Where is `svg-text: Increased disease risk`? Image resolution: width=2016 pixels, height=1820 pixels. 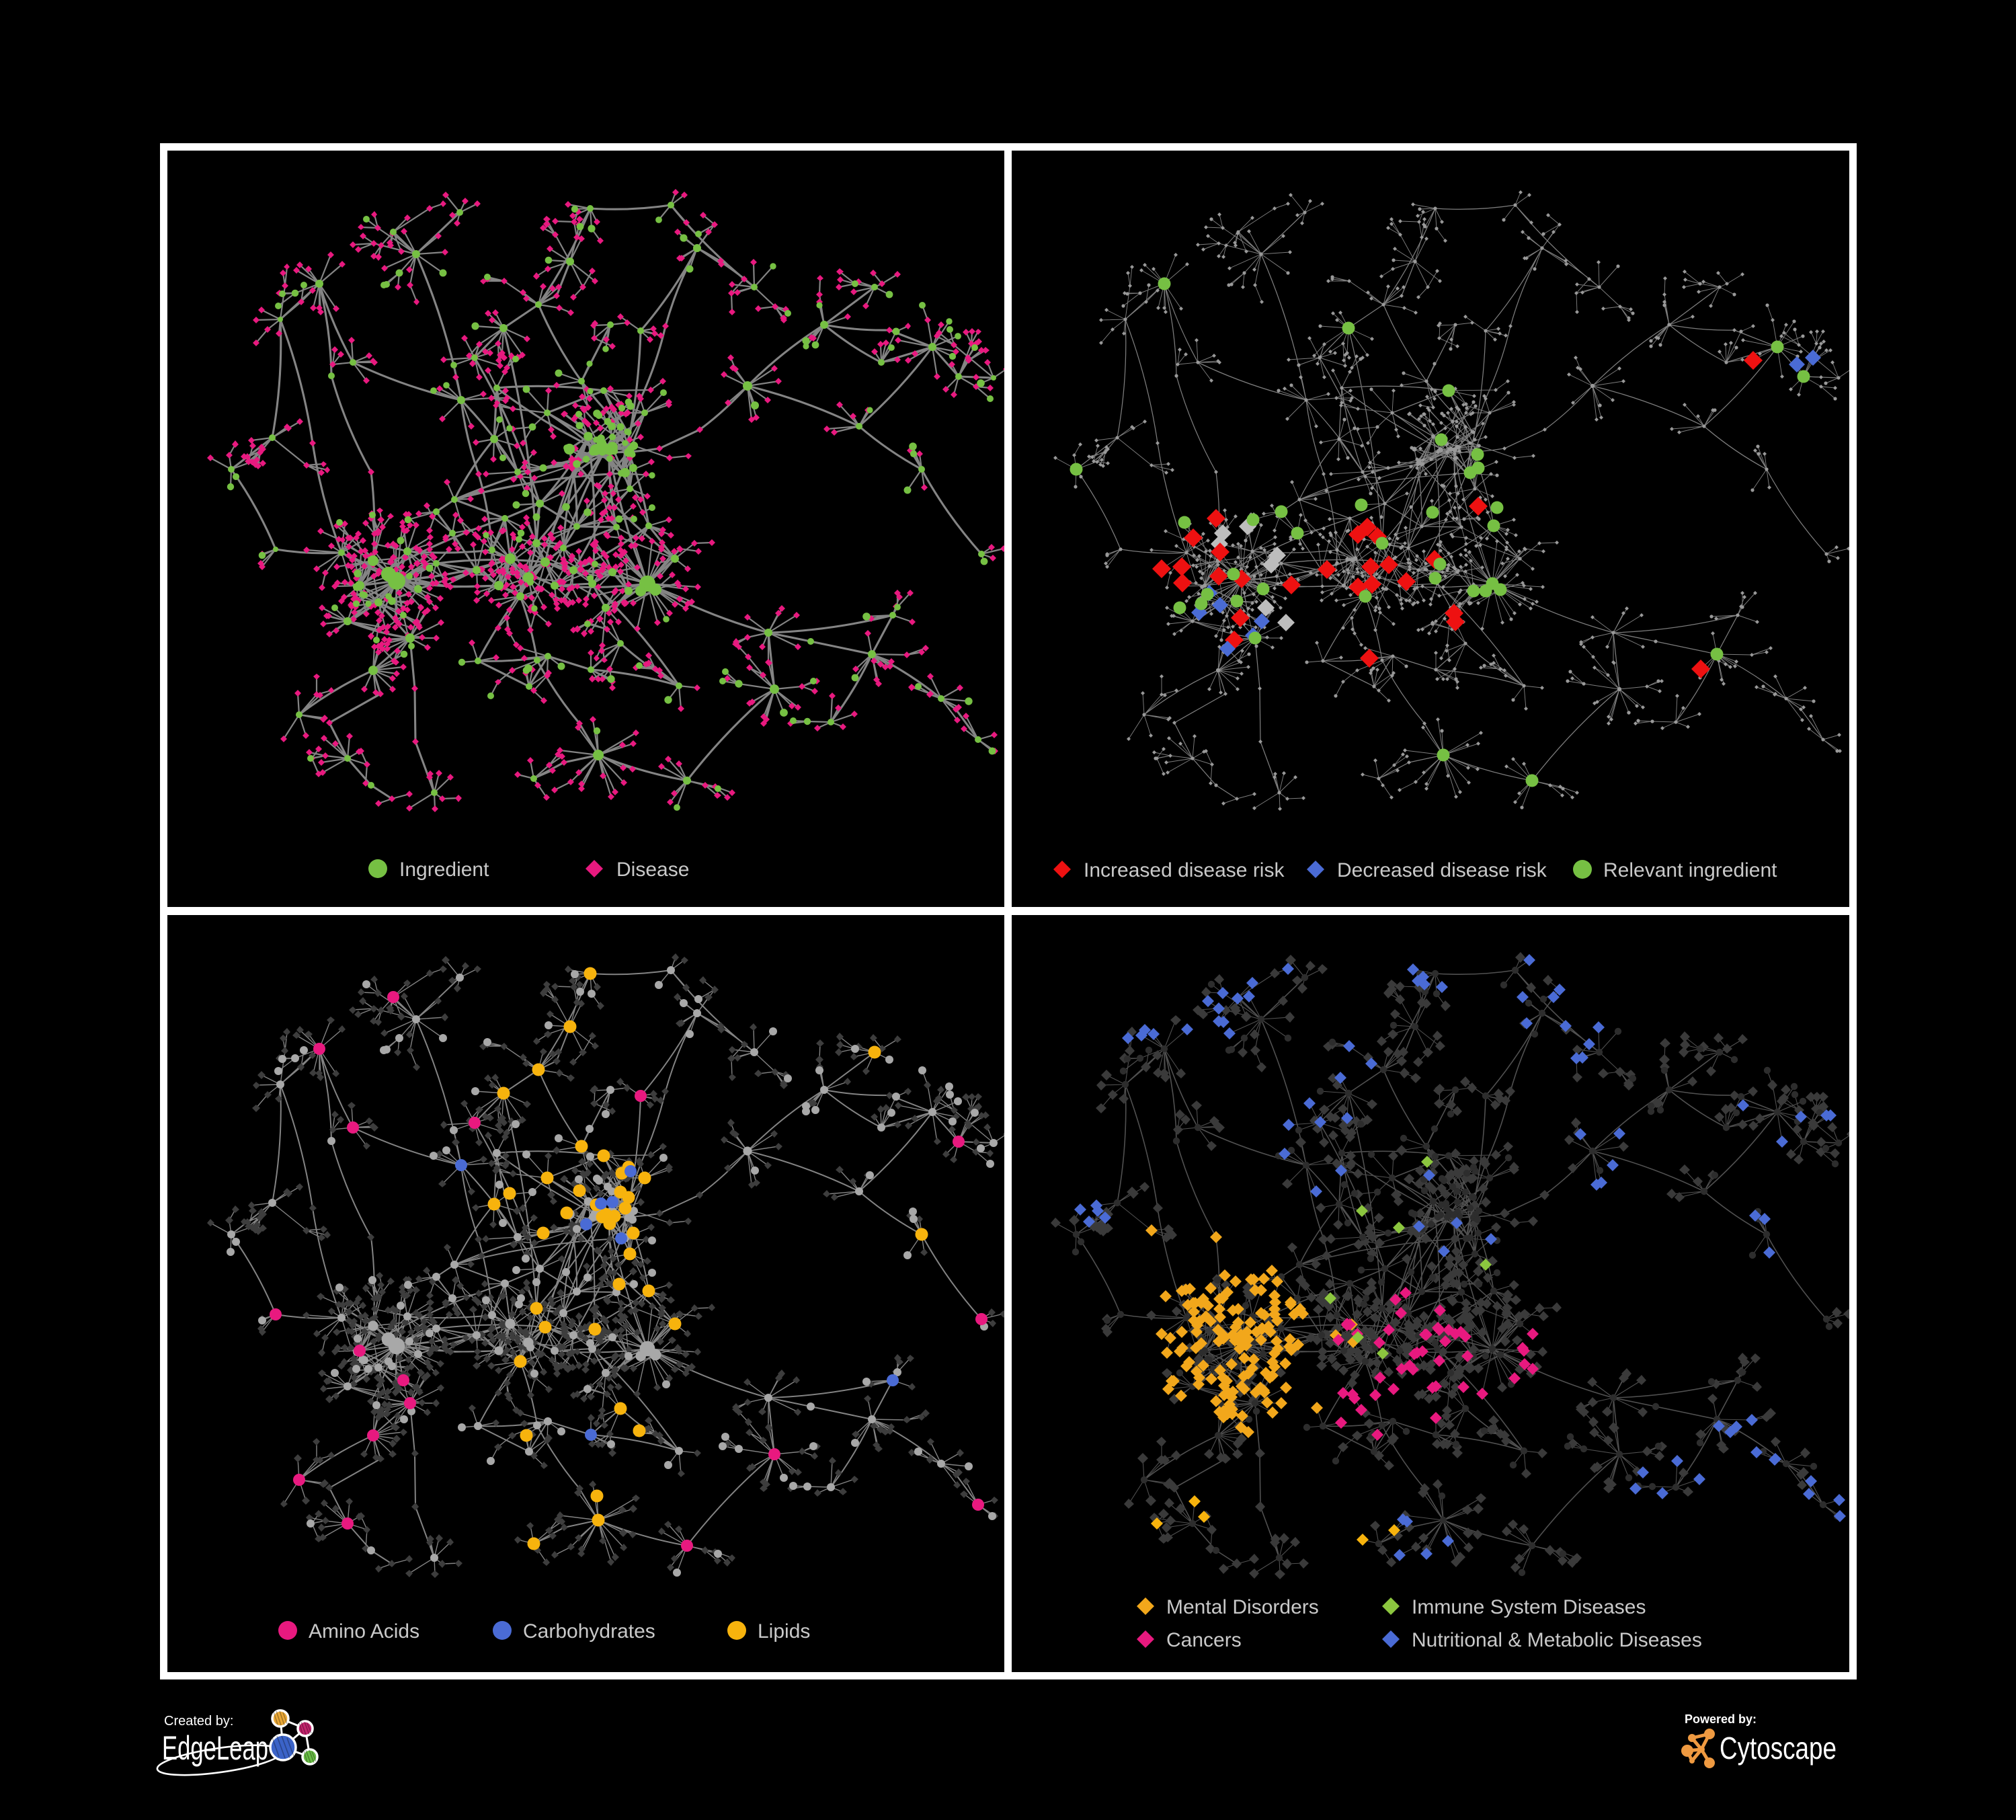 svg-text: Increased disease risk is located at coordinates (1184, 870).